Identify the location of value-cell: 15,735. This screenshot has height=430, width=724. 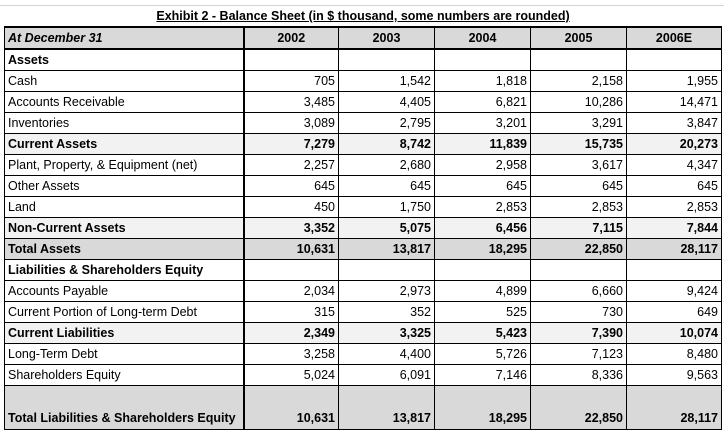
(578, 144).